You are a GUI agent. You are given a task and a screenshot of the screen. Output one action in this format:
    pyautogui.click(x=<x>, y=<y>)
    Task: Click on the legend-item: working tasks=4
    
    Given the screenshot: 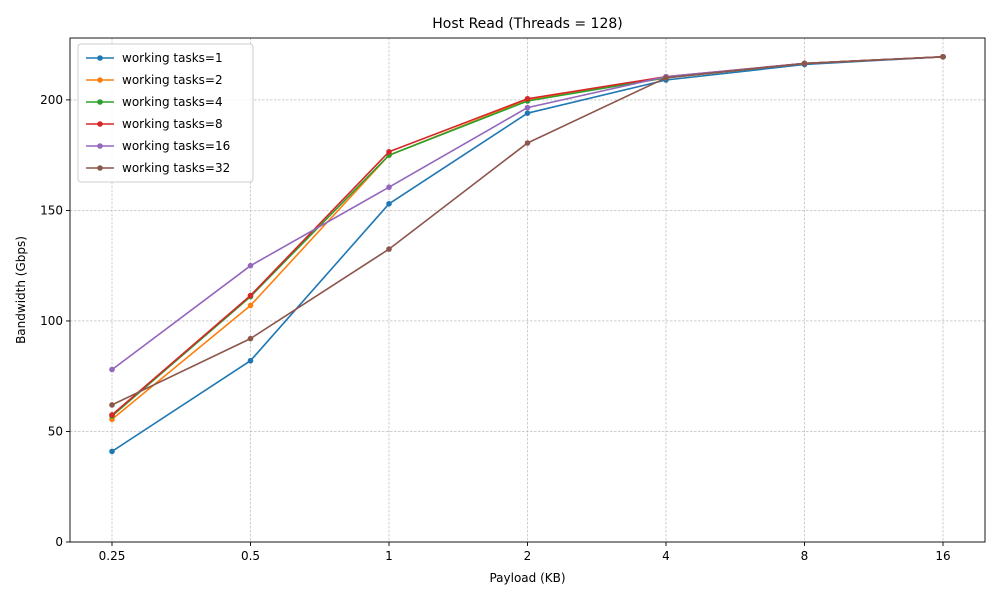 What is the action you would take?
    pyautogui.click(x=154, y=102)
    